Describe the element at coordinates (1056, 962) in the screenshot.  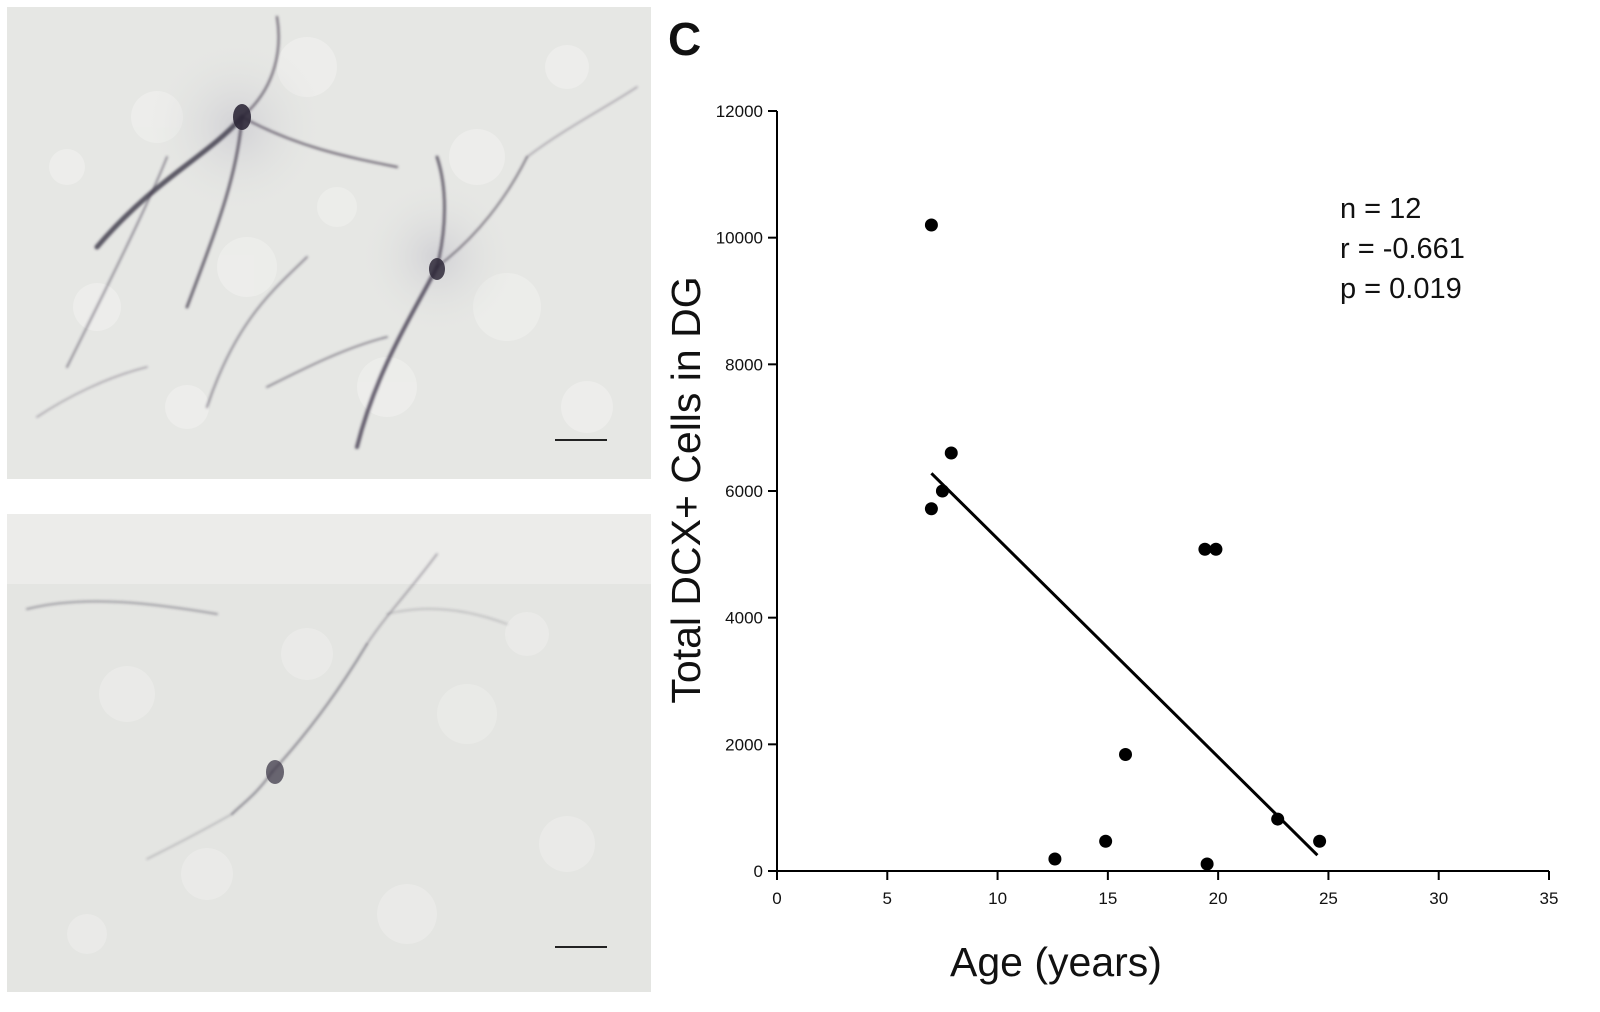
I see `x-axis-title: Age (years)` at that location.